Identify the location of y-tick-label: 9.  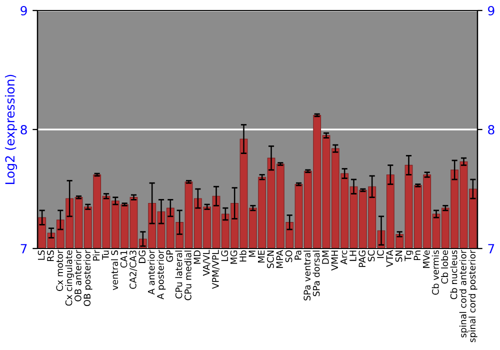
(23, 11).